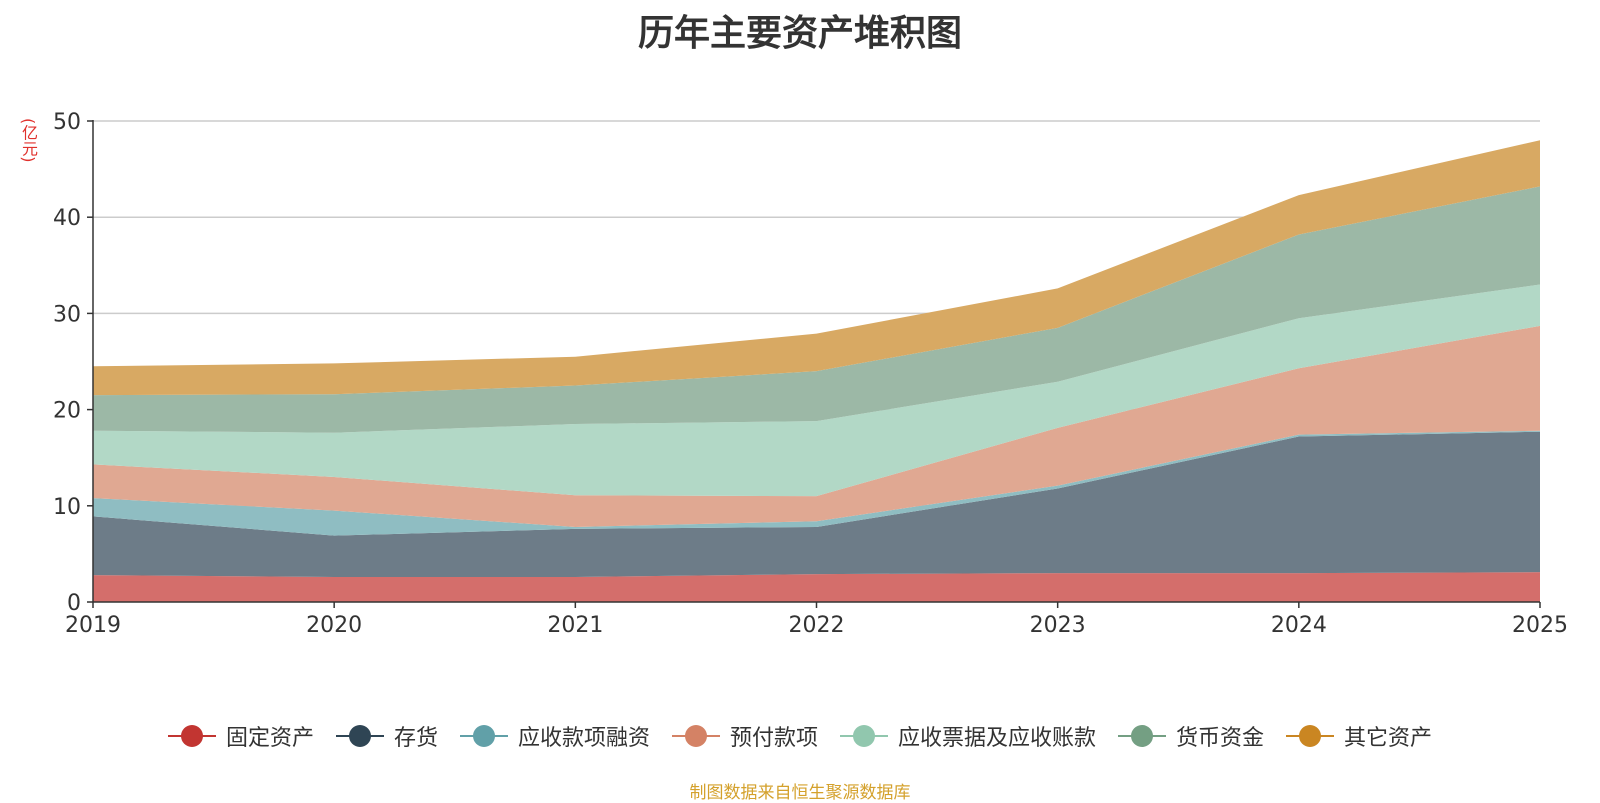 The image size is (1600, 803). Describe the element at coordinates (67, 507) in the screenshot. I see `y-tick-label-10: 10` at that location.